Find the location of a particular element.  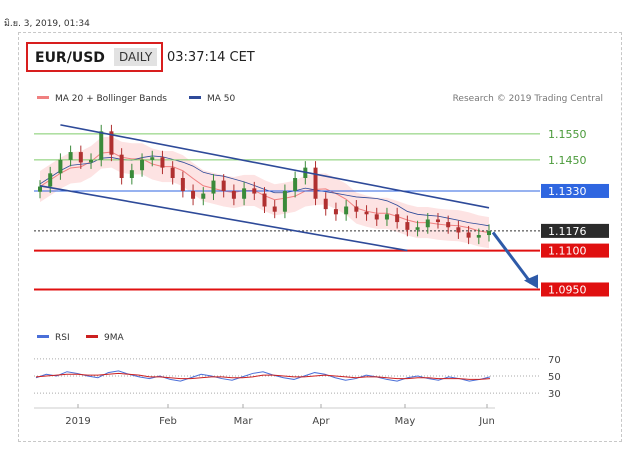

ma20-legend-swatch is located at coordinates (43, 97).